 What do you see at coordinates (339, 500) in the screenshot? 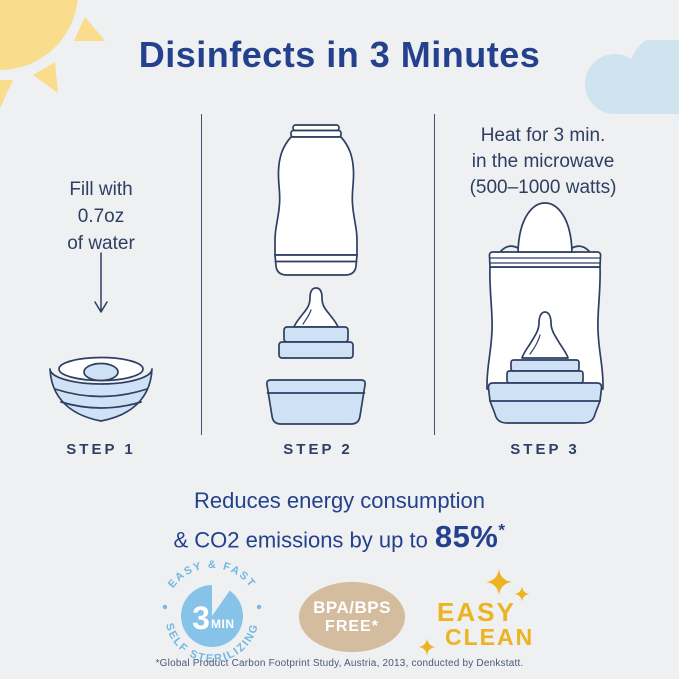
I see `benefit-line1: Reduces energy consumption` at bounding box center [339, 500].